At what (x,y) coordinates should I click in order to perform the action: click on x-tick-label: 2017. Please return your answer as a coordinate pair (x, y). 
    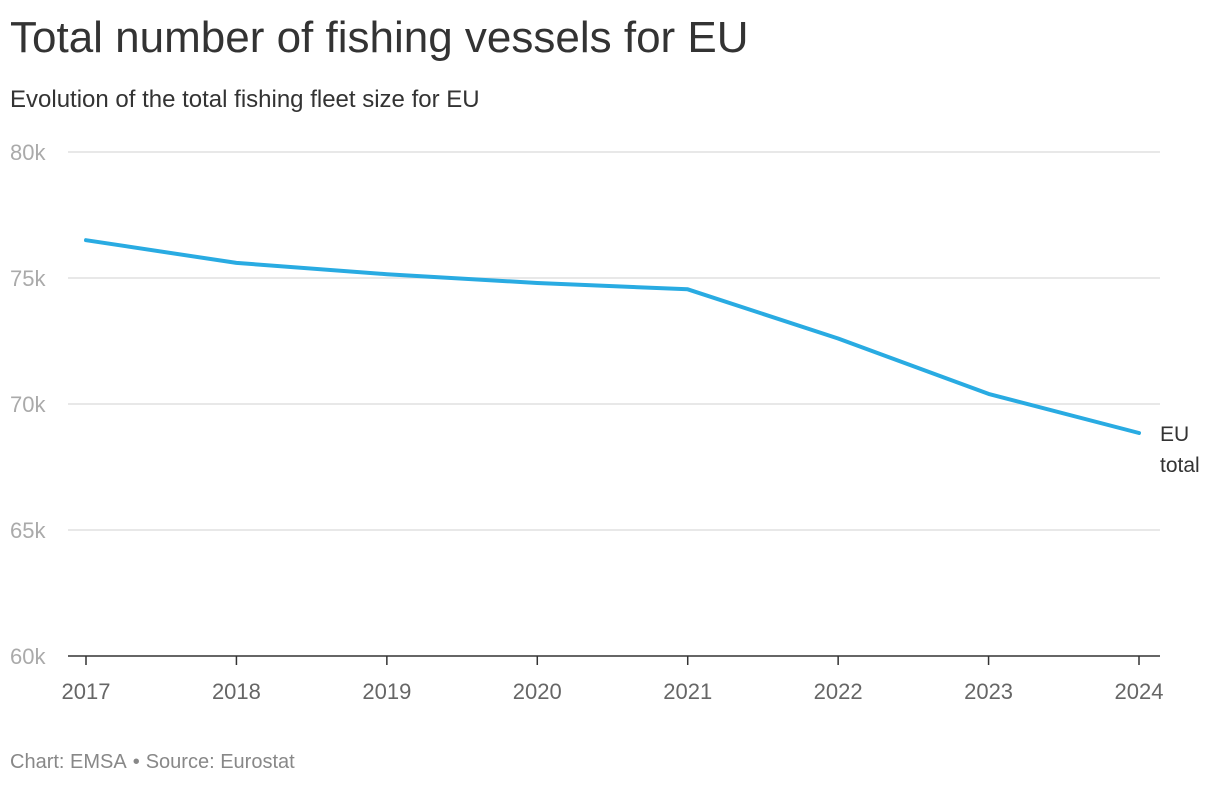
    Looking at the image, I should click on (86, 691).